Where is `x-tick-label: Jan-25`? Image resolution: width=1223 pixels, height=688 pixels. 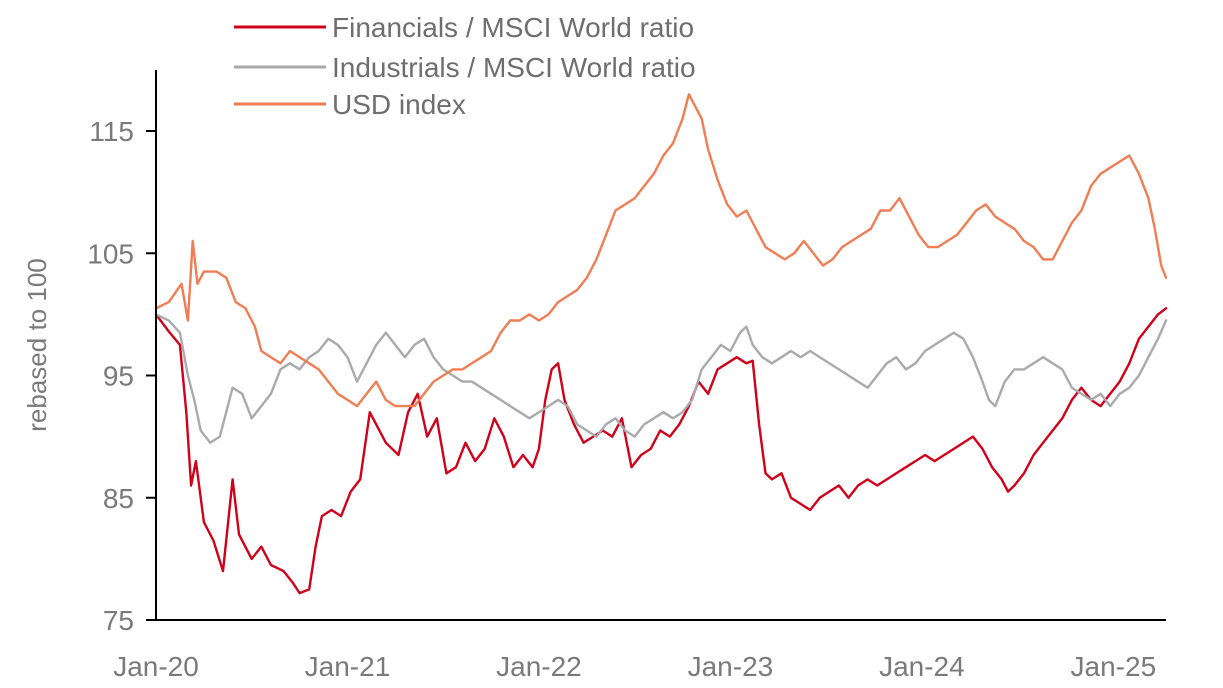
x-tick-label: Jan-25 is located at coordinates (1114, 666).